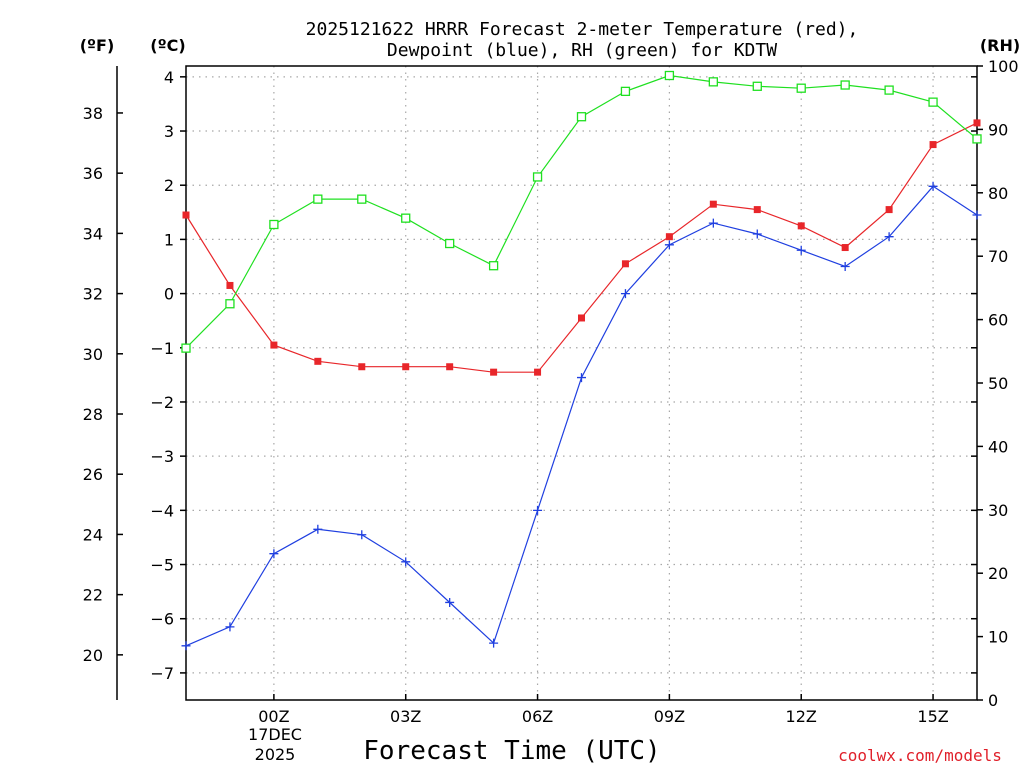 The image size is (1024, 768). What do you see at coordinates (998, 256) in the screenshot?
I see `rh-tick-label: 70` at bounding box center [998, 256].